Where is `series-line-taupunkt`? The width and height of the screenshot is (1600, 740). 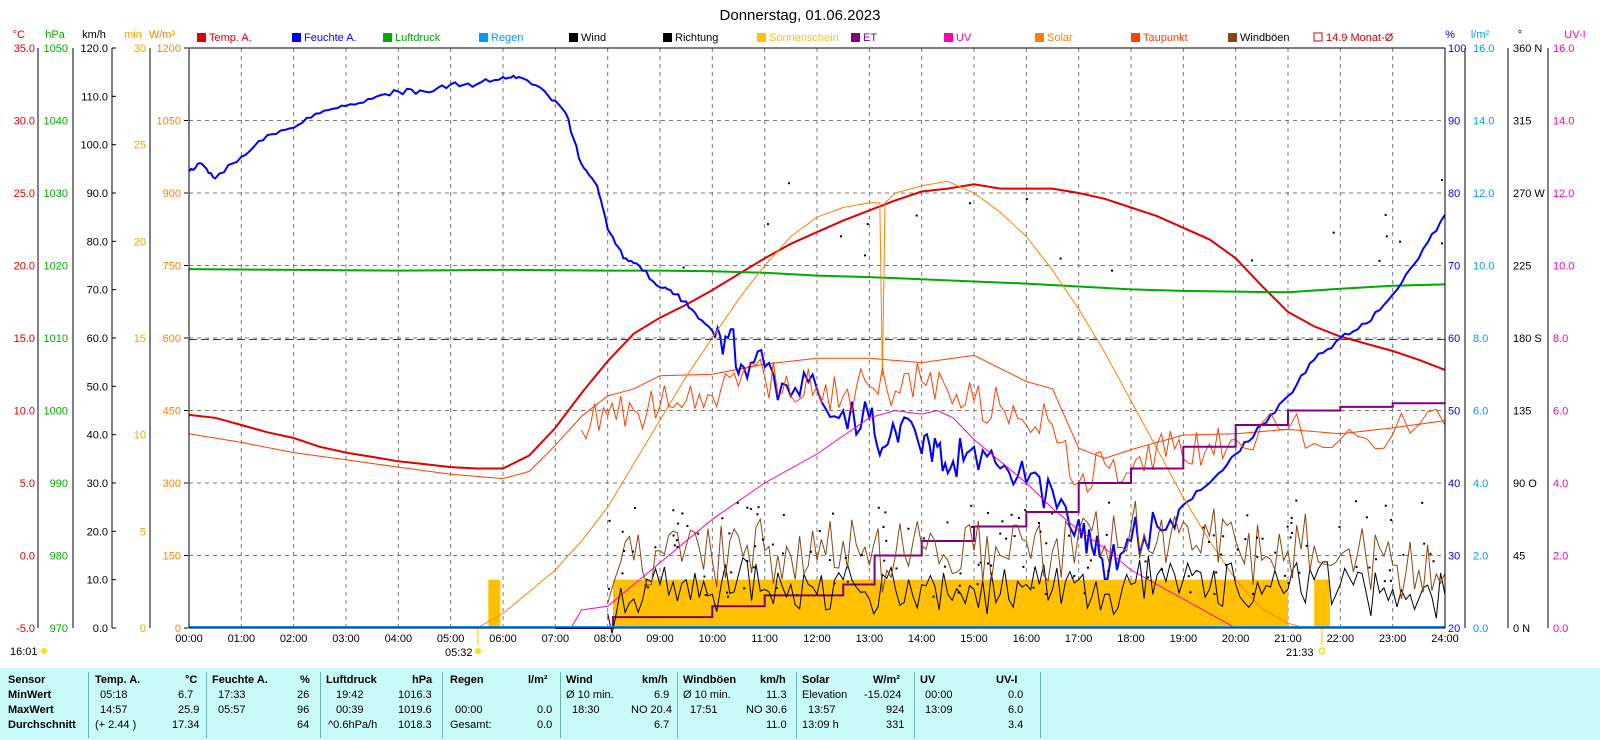
series-line-taupunkt is located at coordinates (817, 417).